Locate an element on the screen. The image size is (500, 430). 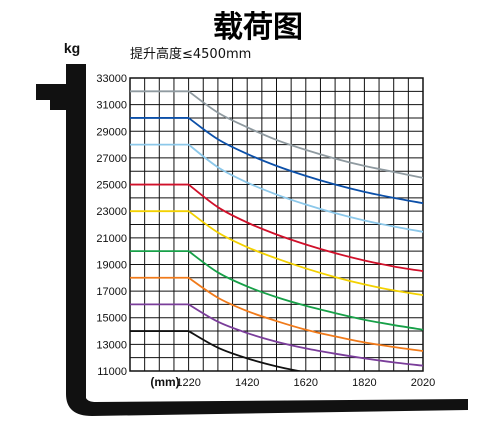
chart-subtitle: 提升高度≤4500mm is located at coordinates (190, 54).